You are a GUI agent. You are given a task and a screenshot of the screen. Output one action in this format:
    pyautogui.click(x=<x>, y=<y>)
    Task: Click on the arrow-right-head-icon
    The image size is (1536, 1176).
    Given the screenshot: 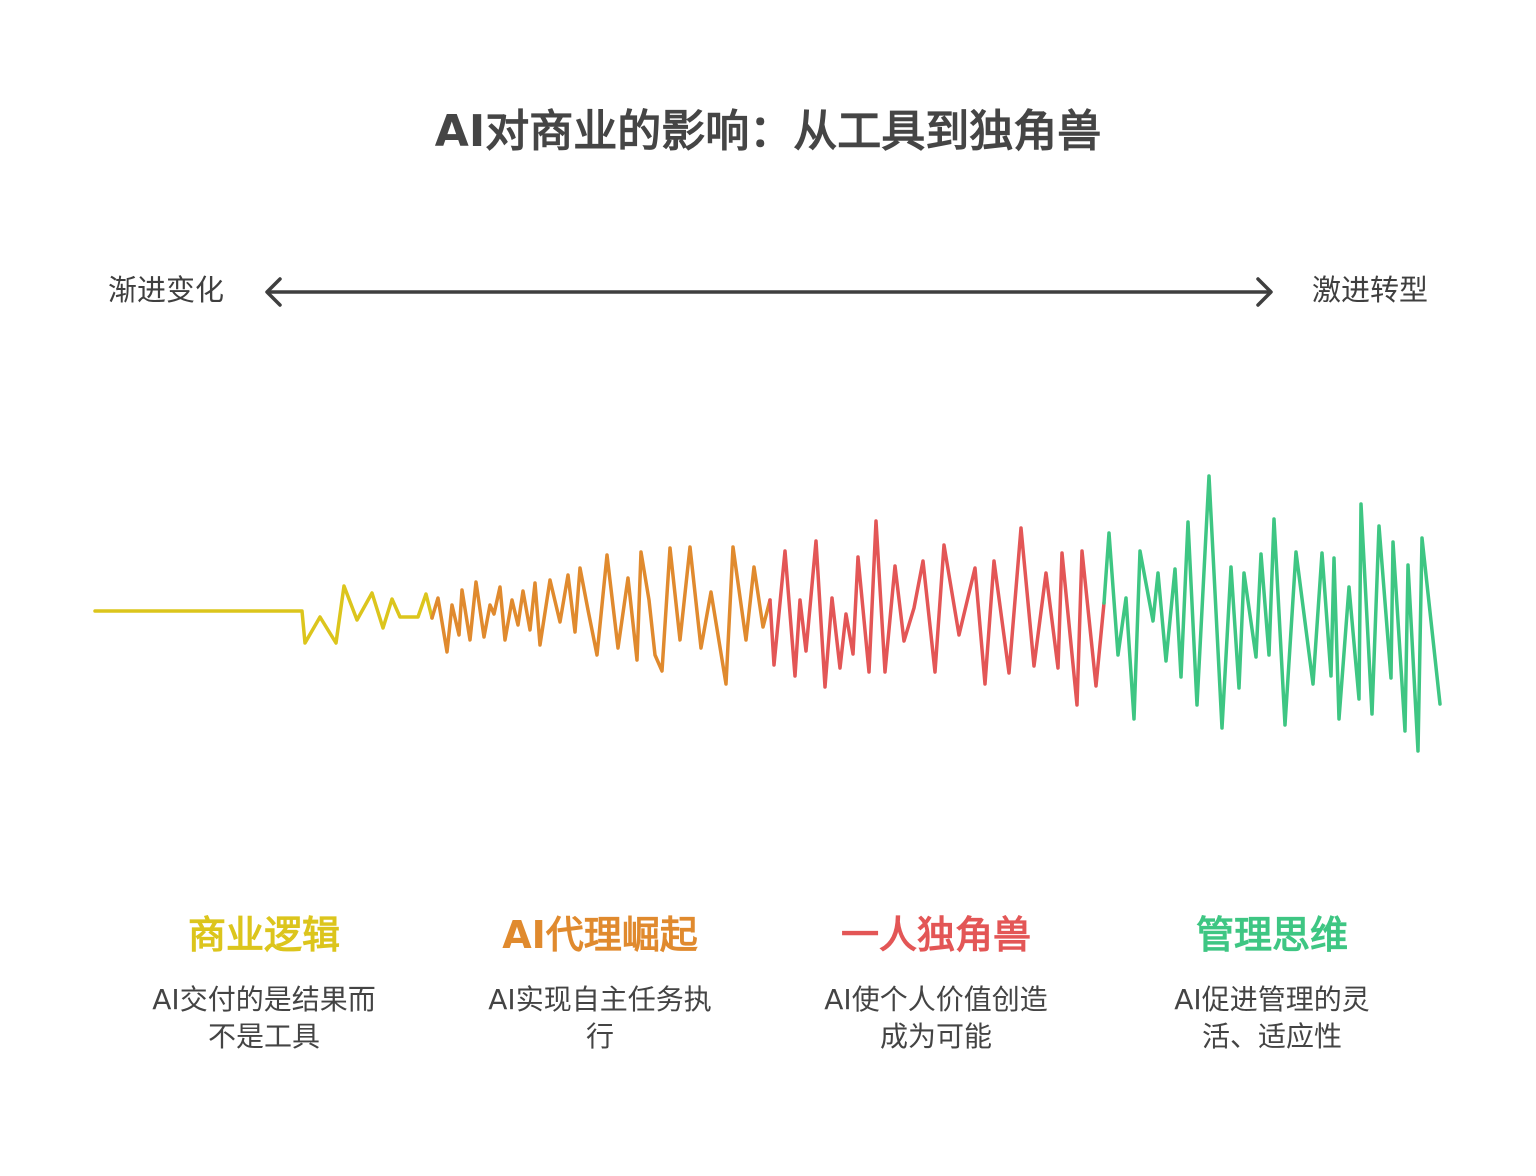 What is the action you would take?
    pyautogui.click(x=1264, y=292)
    